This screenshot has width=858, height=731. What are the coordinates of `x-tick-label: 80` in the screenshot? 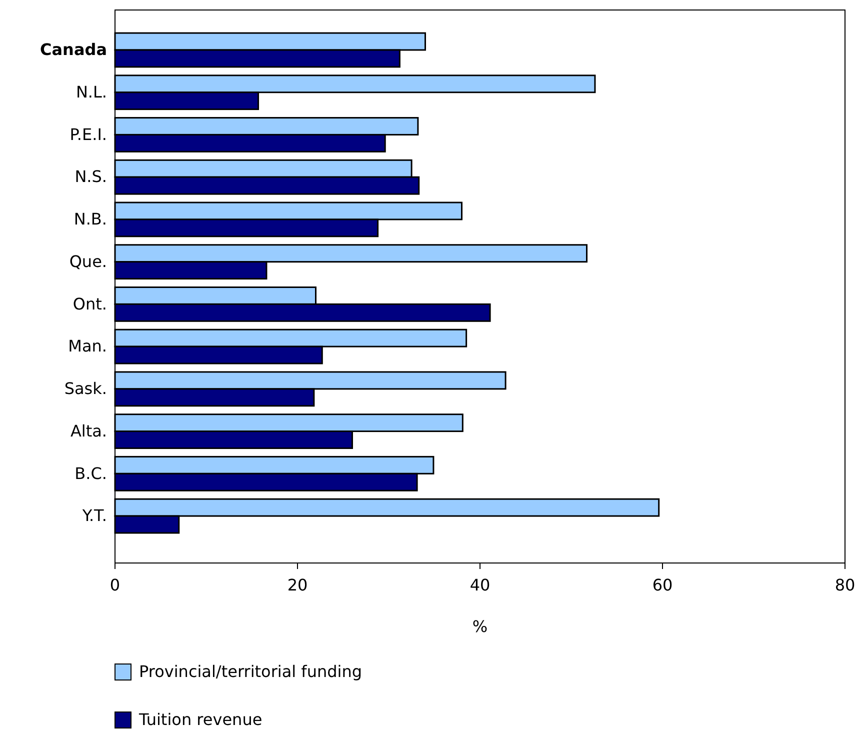 It's located at (845, 584).